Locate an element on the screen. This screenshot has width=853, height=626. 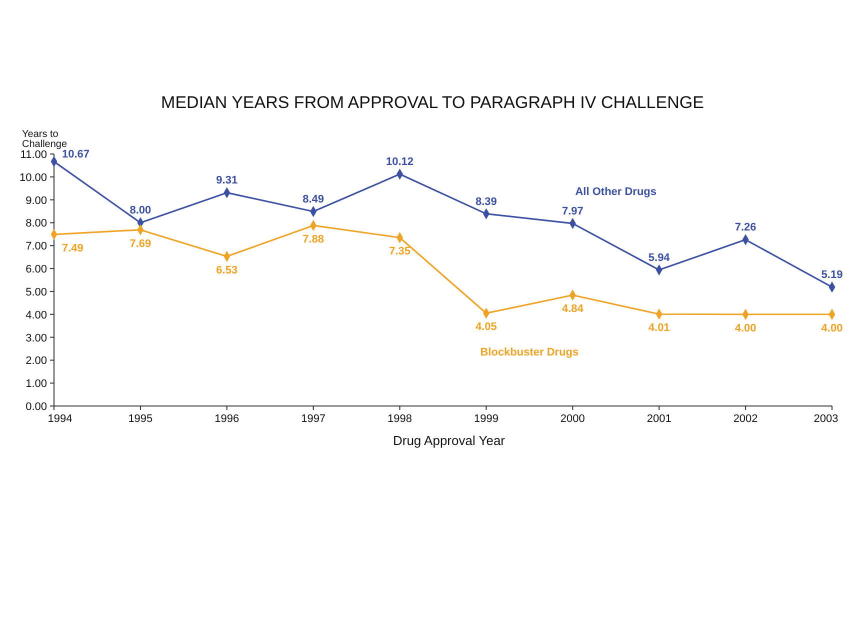
y-tick-label: 5.00 is located at coordinates (36, 292).